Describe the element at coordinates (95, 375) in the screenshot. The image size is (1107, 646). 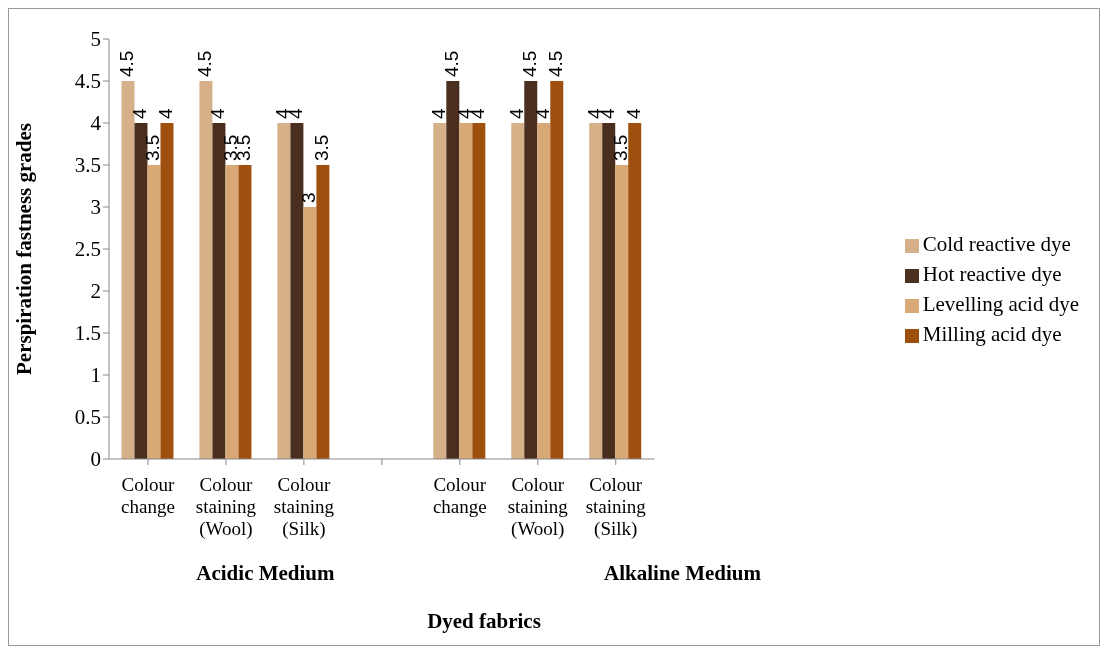
I see `y-tick-label: 1` at that location.